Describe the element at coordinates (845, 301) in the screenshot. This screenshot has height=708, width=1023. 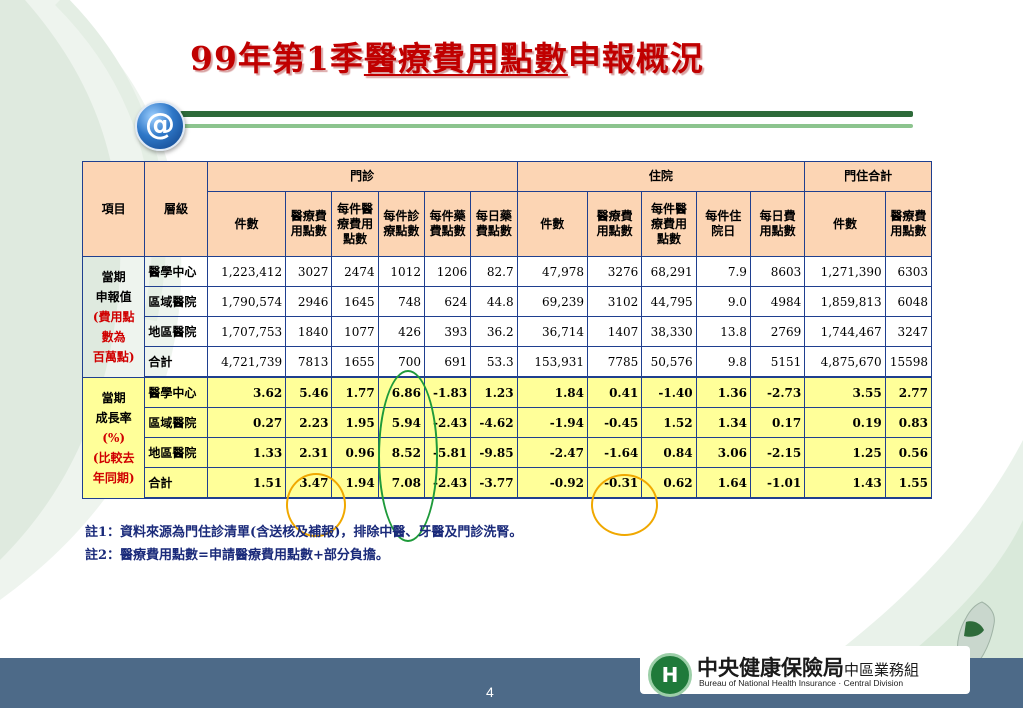
I see `table-cell: 1,859,813` at that location.